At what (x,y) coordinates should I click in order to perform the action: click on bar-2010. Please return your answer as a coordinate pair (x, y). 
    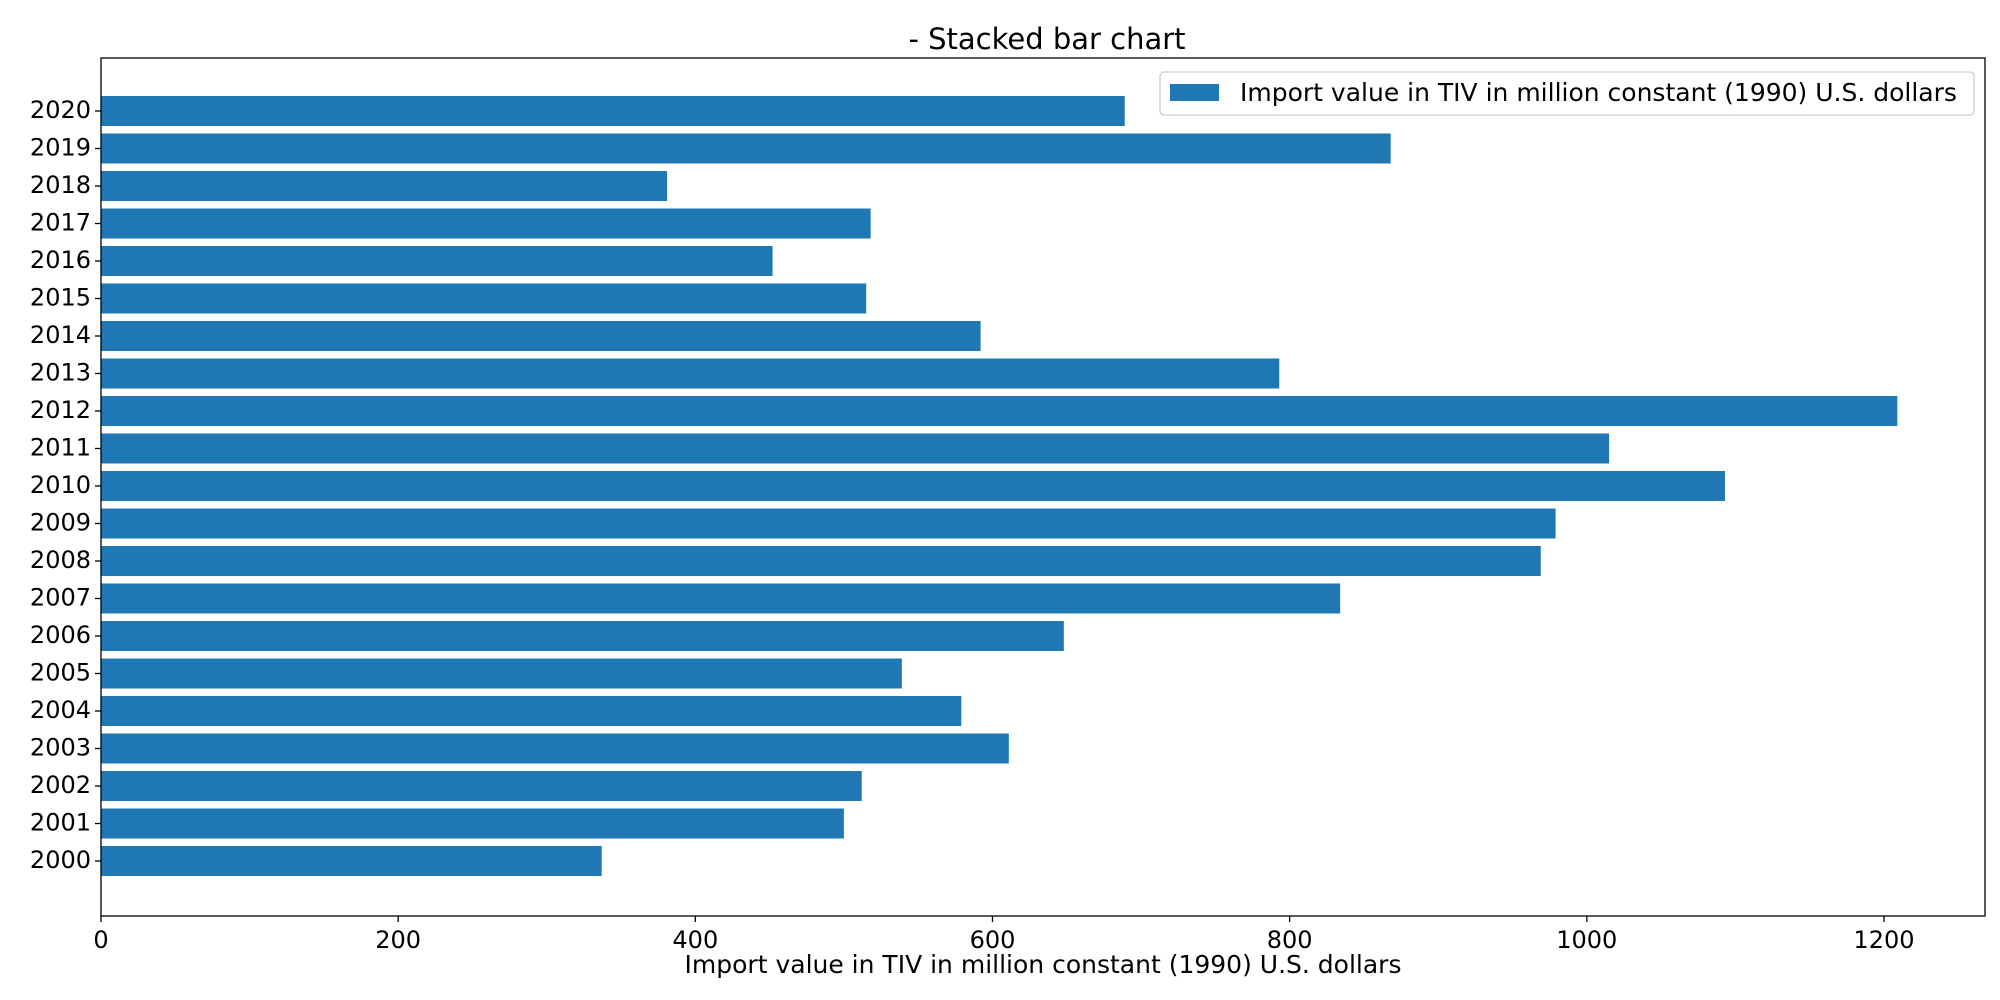
    Looking at the image, I should click on (913, 486).